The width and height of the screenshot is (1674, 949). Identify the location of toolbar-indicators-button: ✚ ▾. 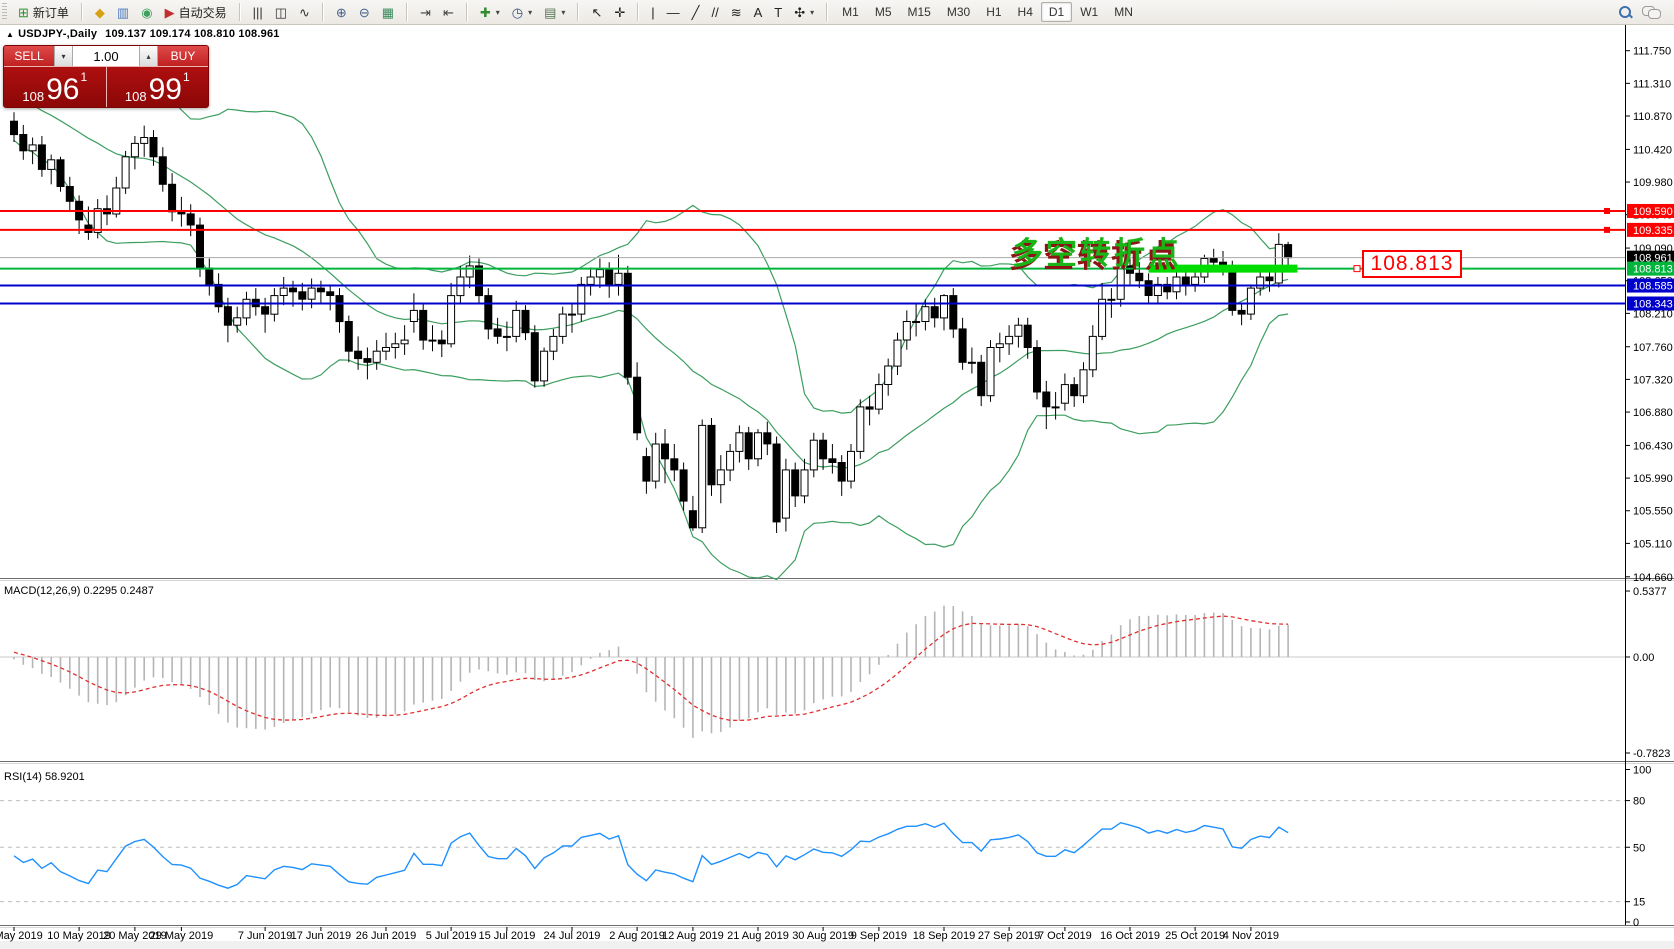
(490, 12).